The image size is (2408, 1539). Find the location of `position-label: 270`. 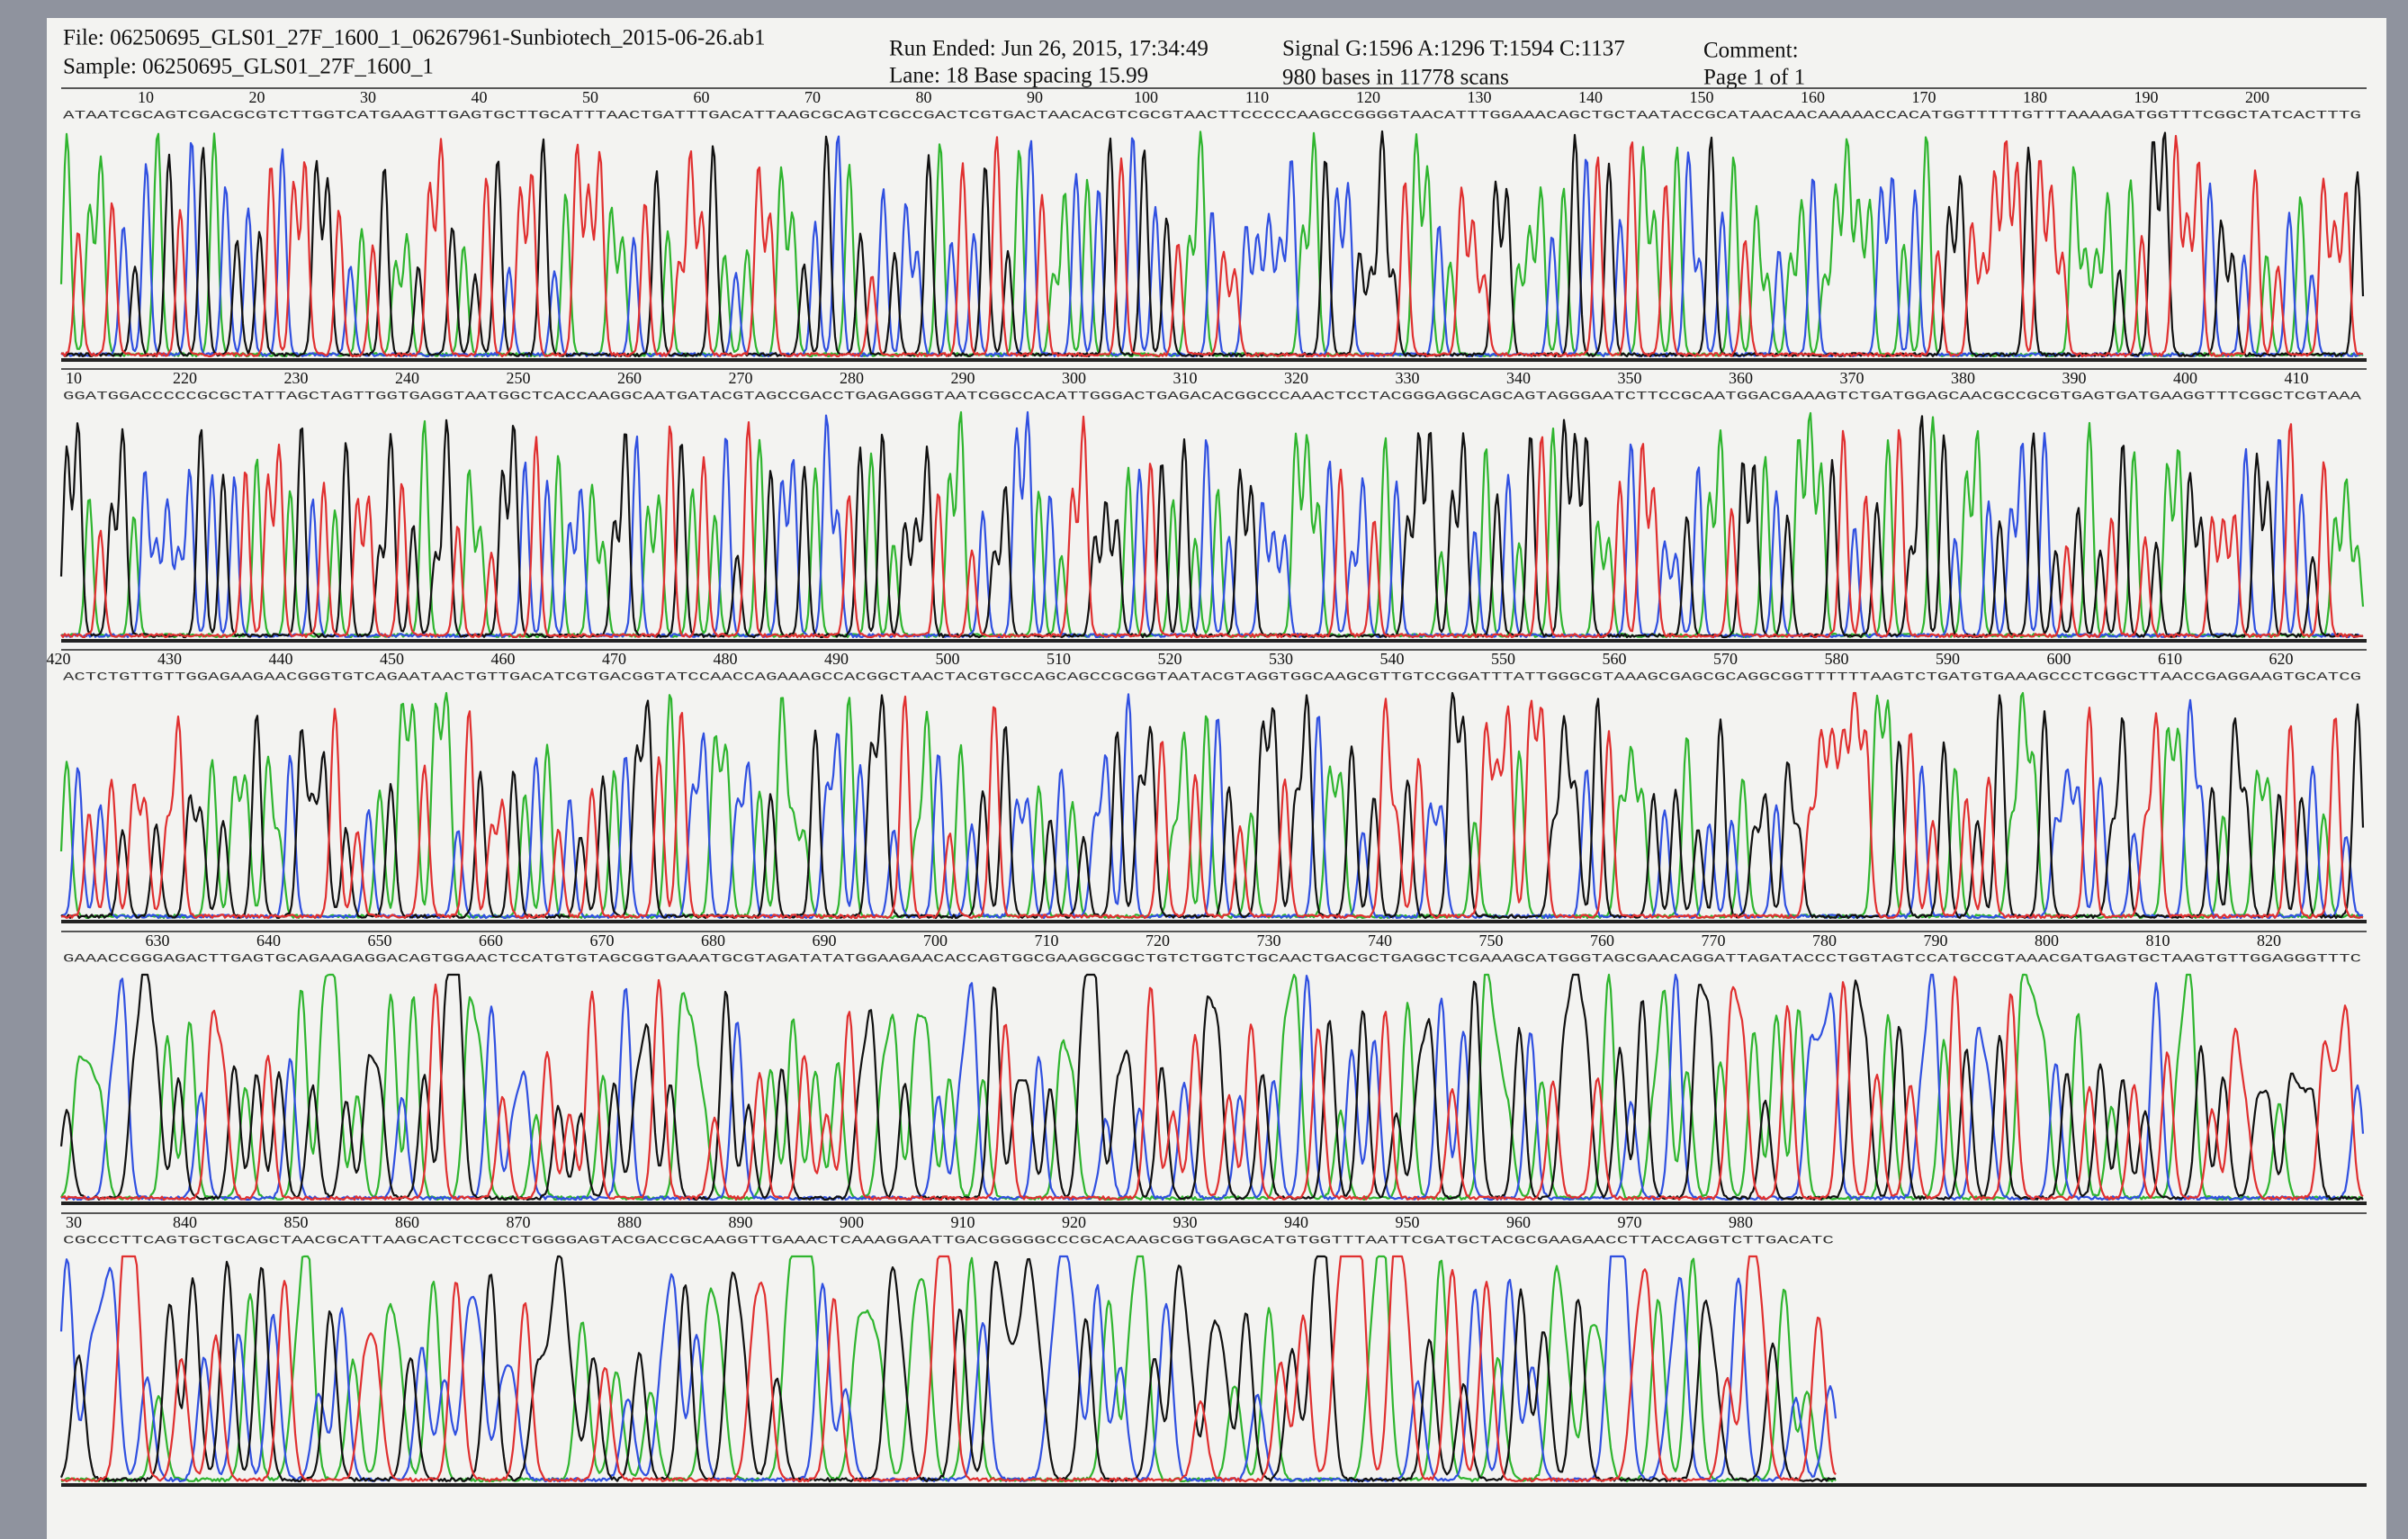

position-label: 270 is located at coordinates (741, 378).